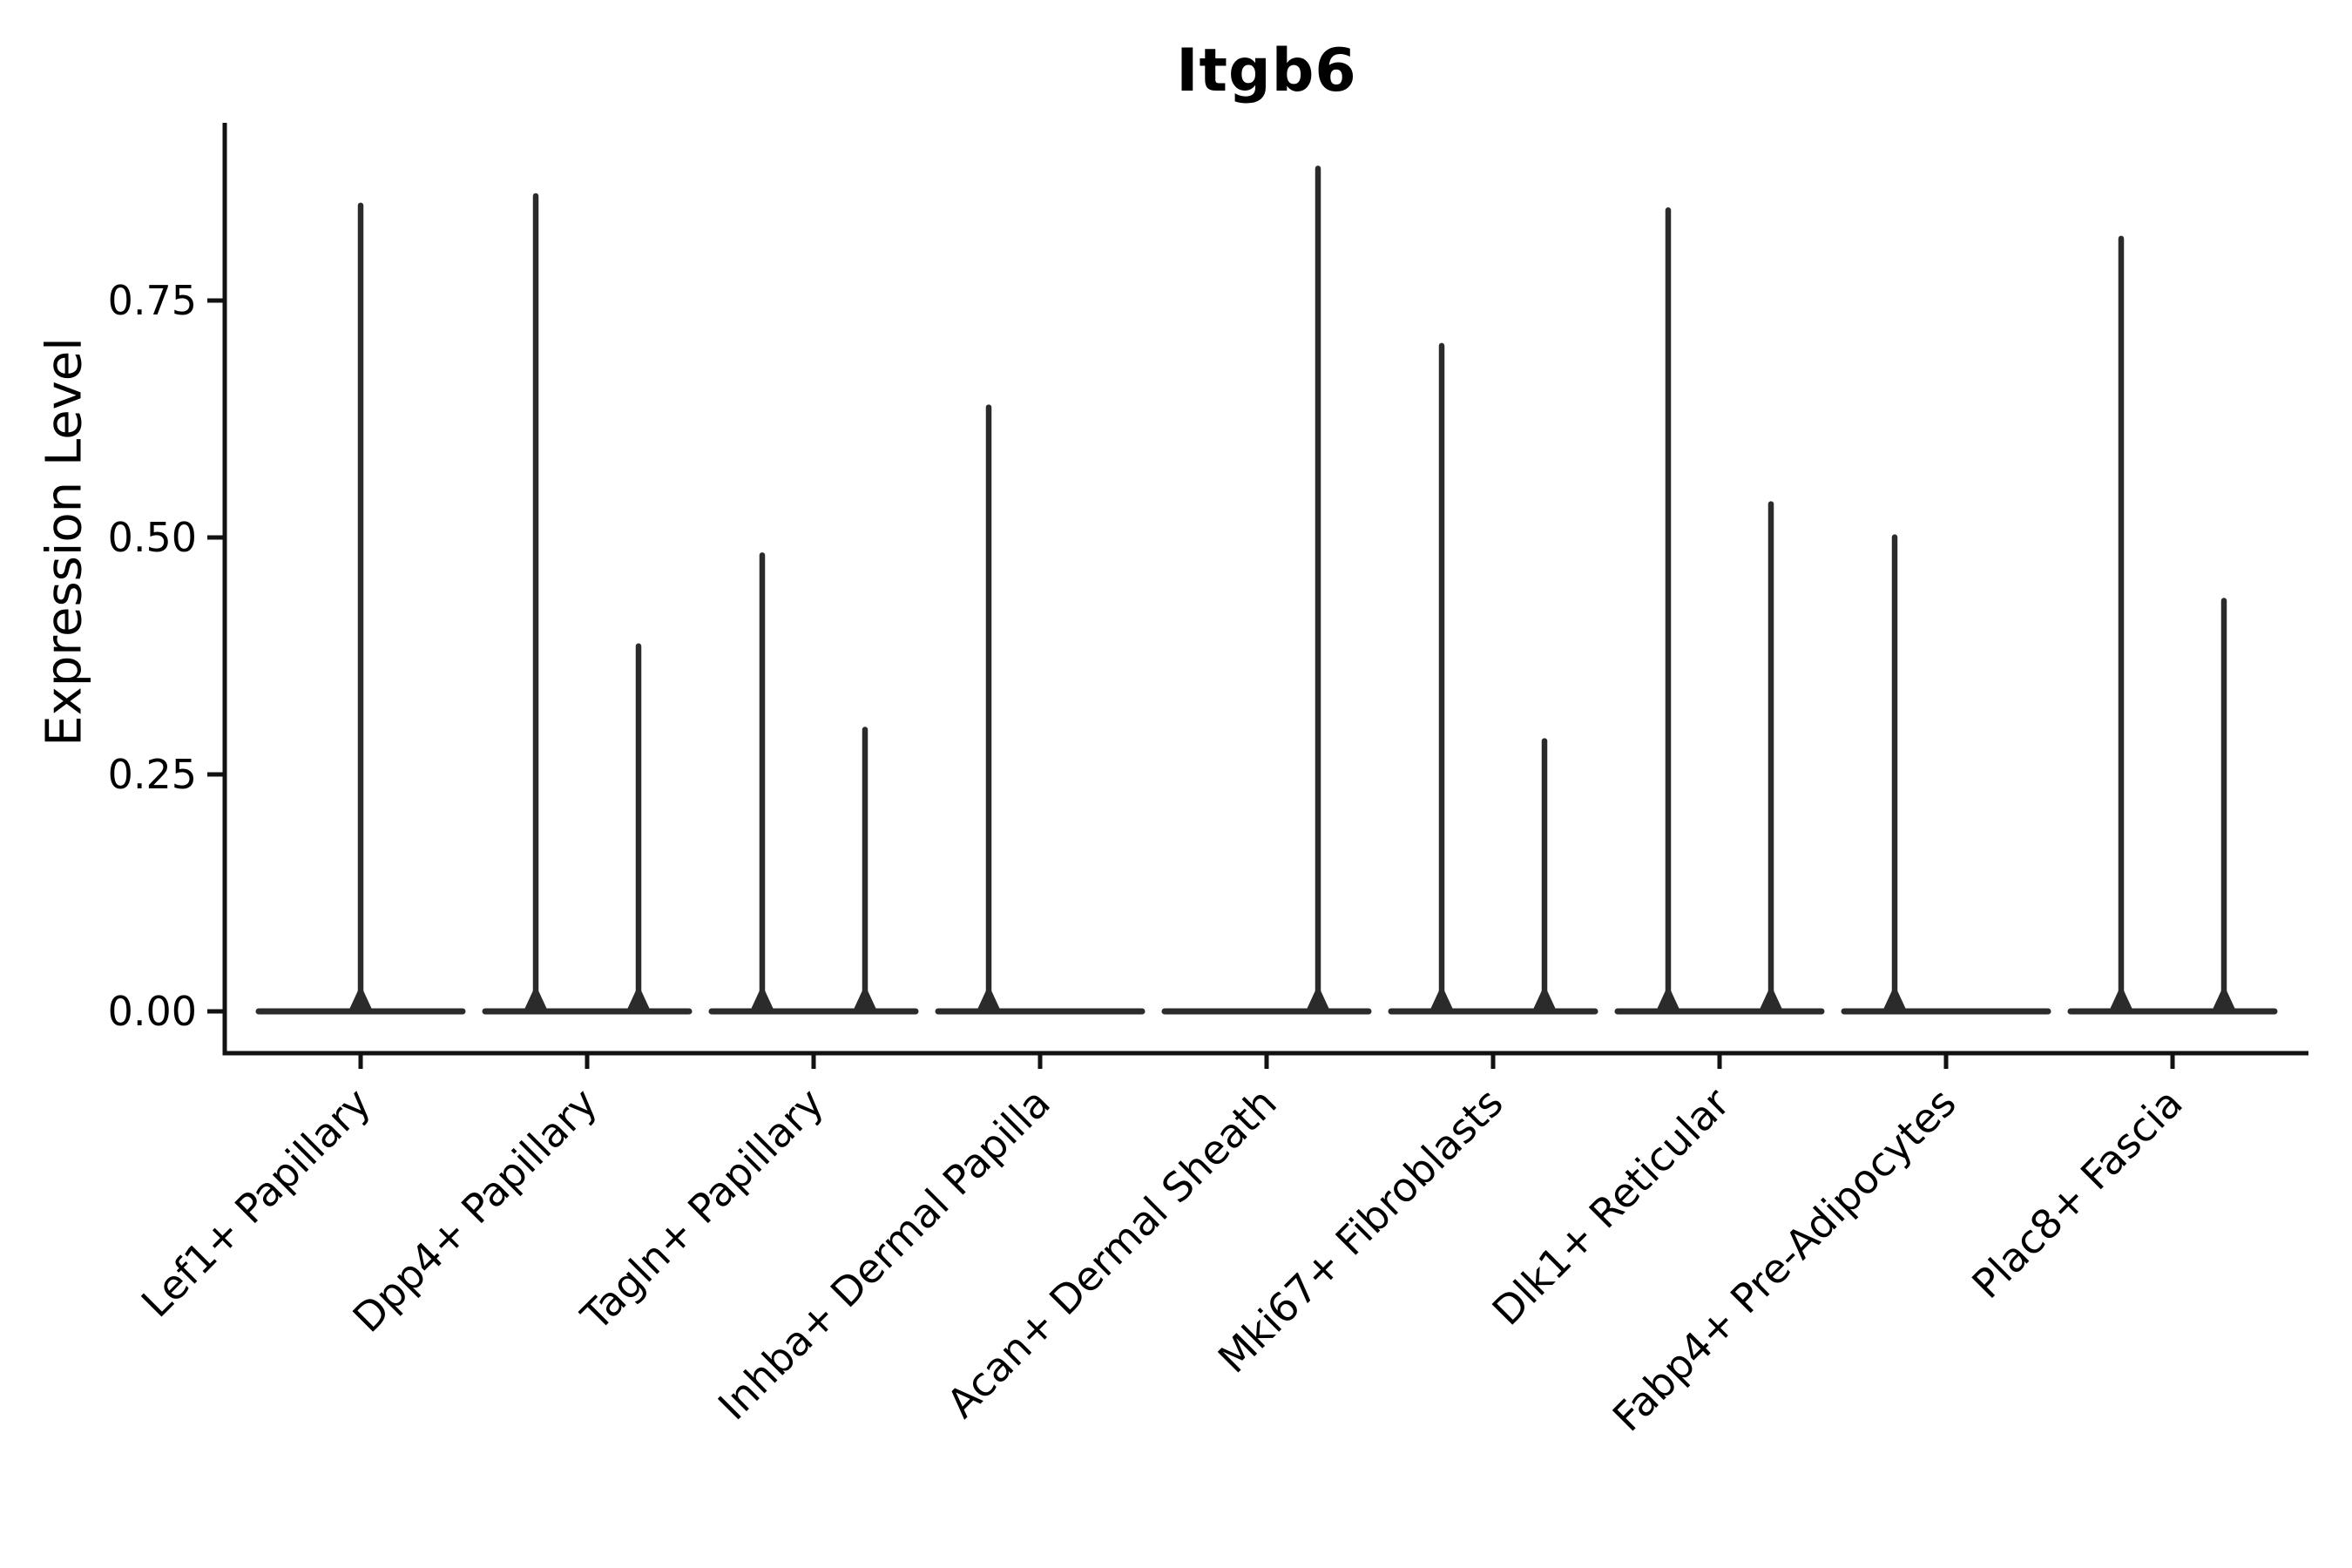  What do you see at coordinates (152, 1012) in the screenshot?
I see `y-tick-label: 0.00` at bounding box center [152, 1012].